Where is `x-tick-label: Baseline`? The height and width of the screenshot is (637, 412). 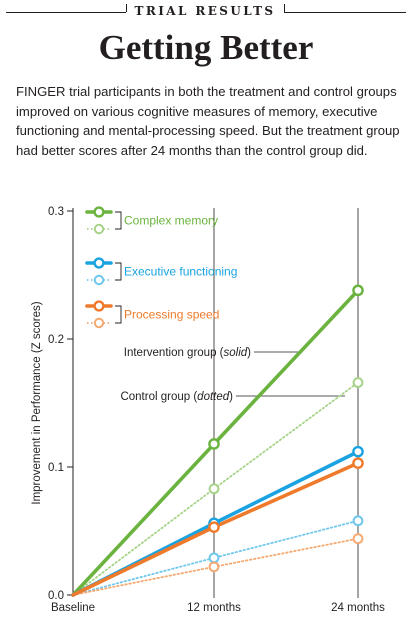
x-tick-label: Baseline is located at coordinates (73, 608).